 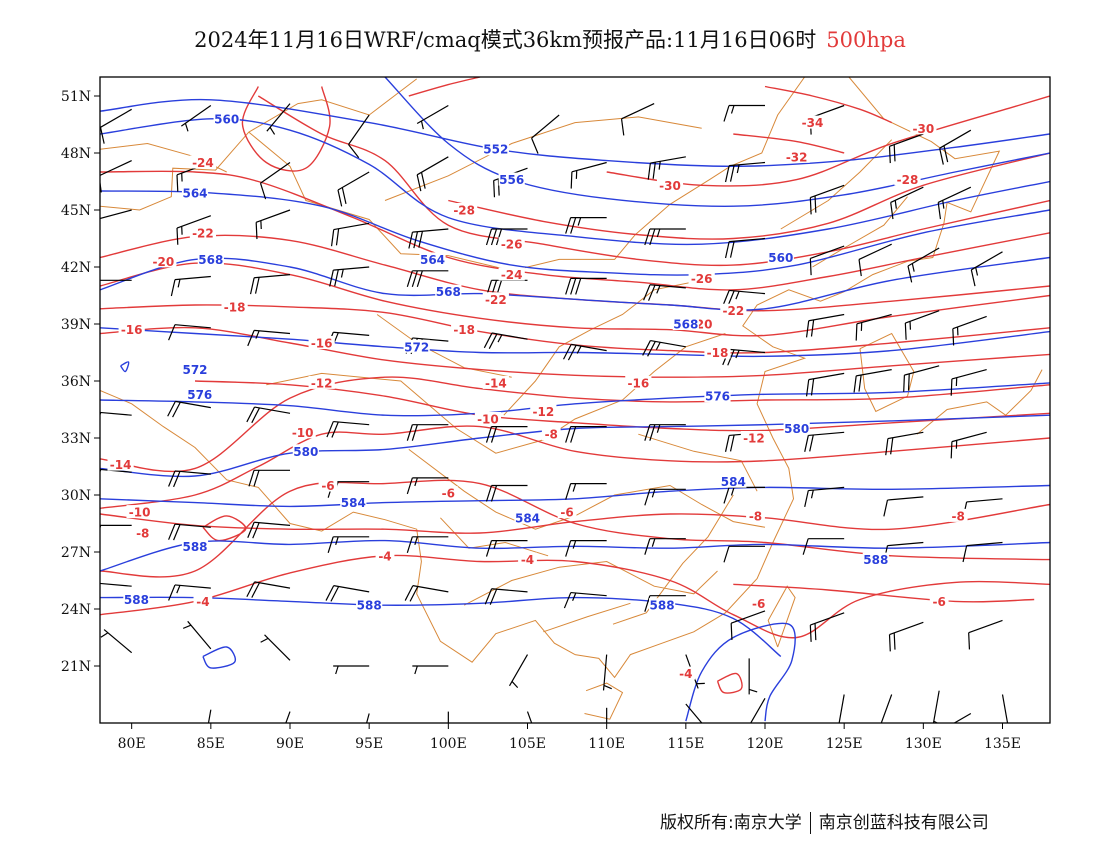 What do you see at coordinates (226, 119) in the screenshot?
I see `height-contour-label: 560` at bounding box center [226, 119].